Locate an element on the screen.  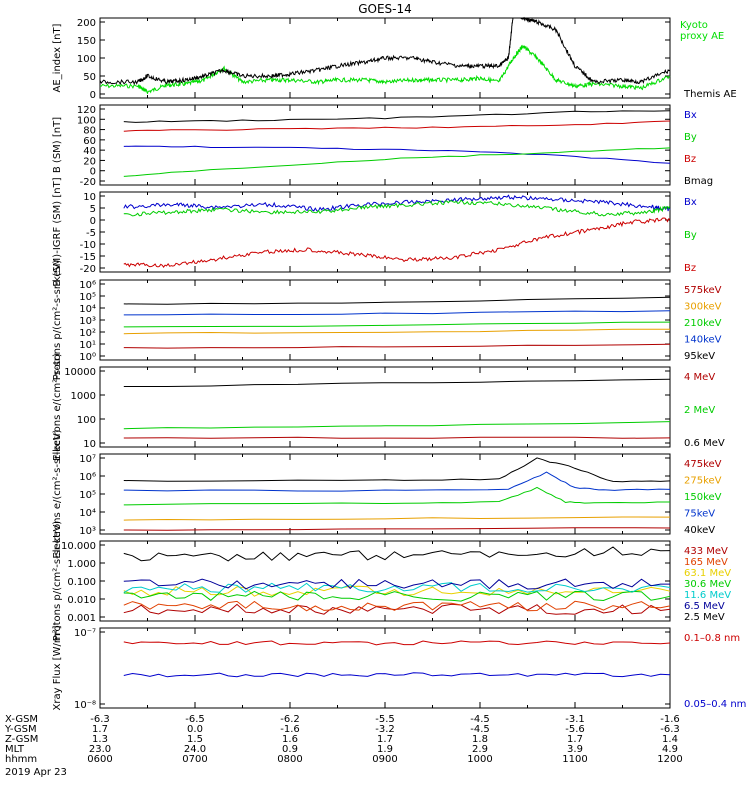
legend-label: 75keV is located at coordinates (699, 514).